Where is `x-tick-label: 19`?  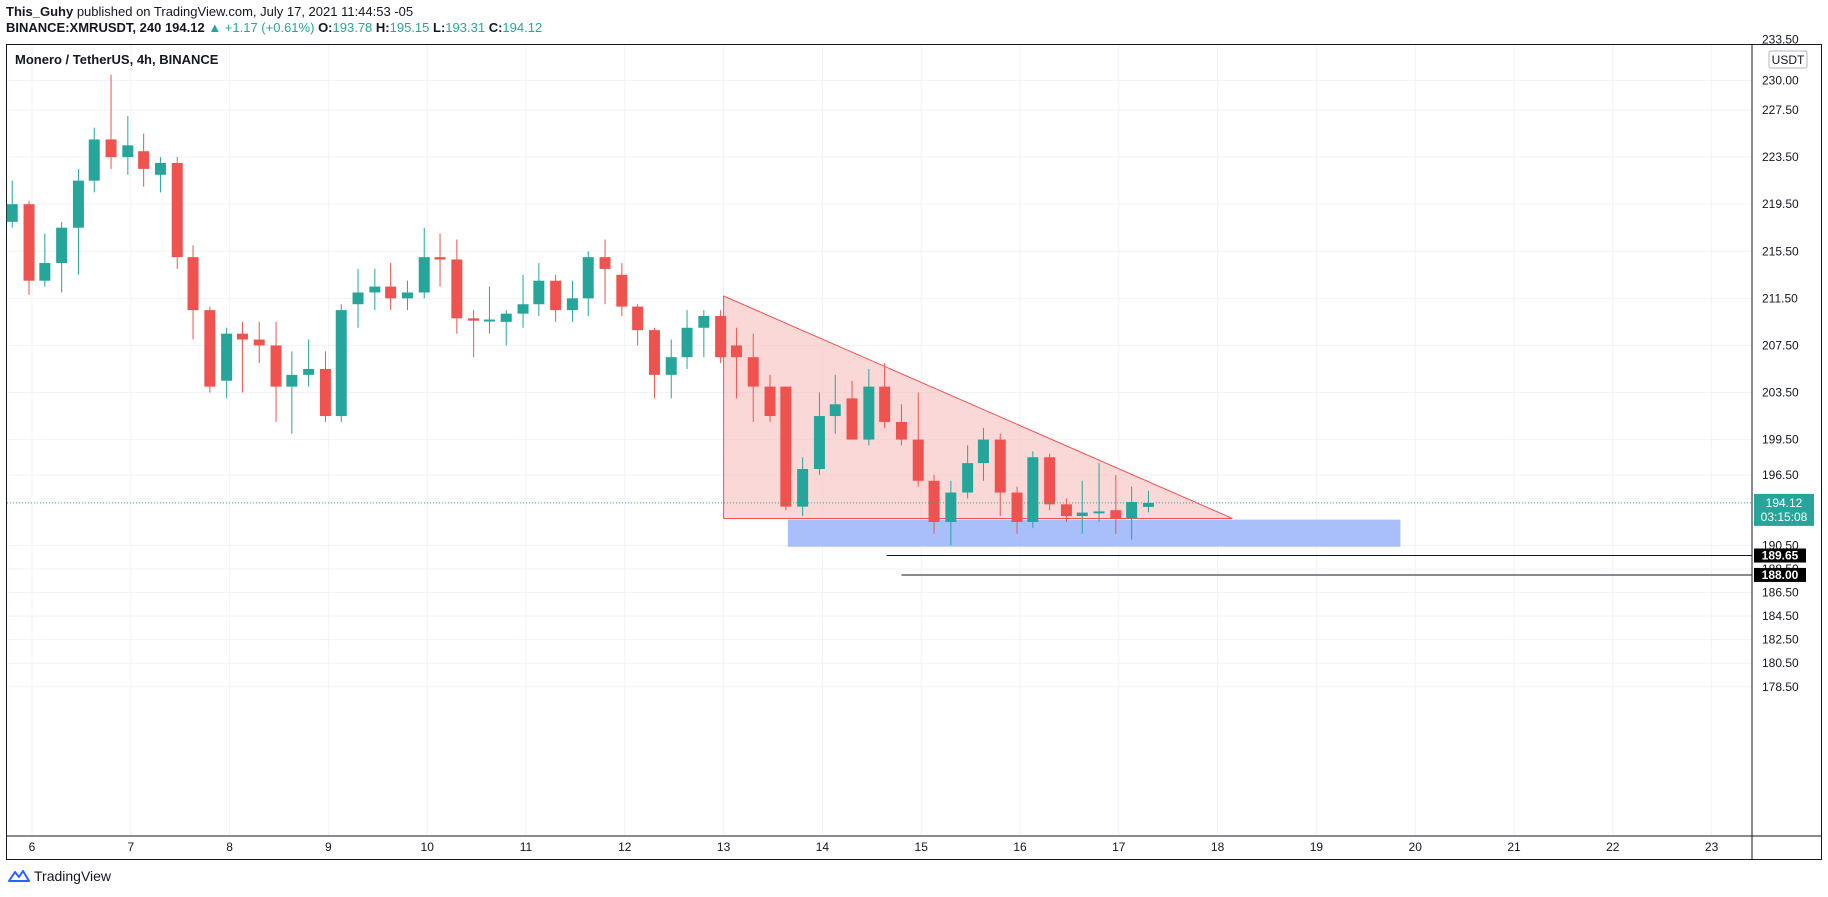
x-tick-label: 19 is located at coordinates (1317, 847).